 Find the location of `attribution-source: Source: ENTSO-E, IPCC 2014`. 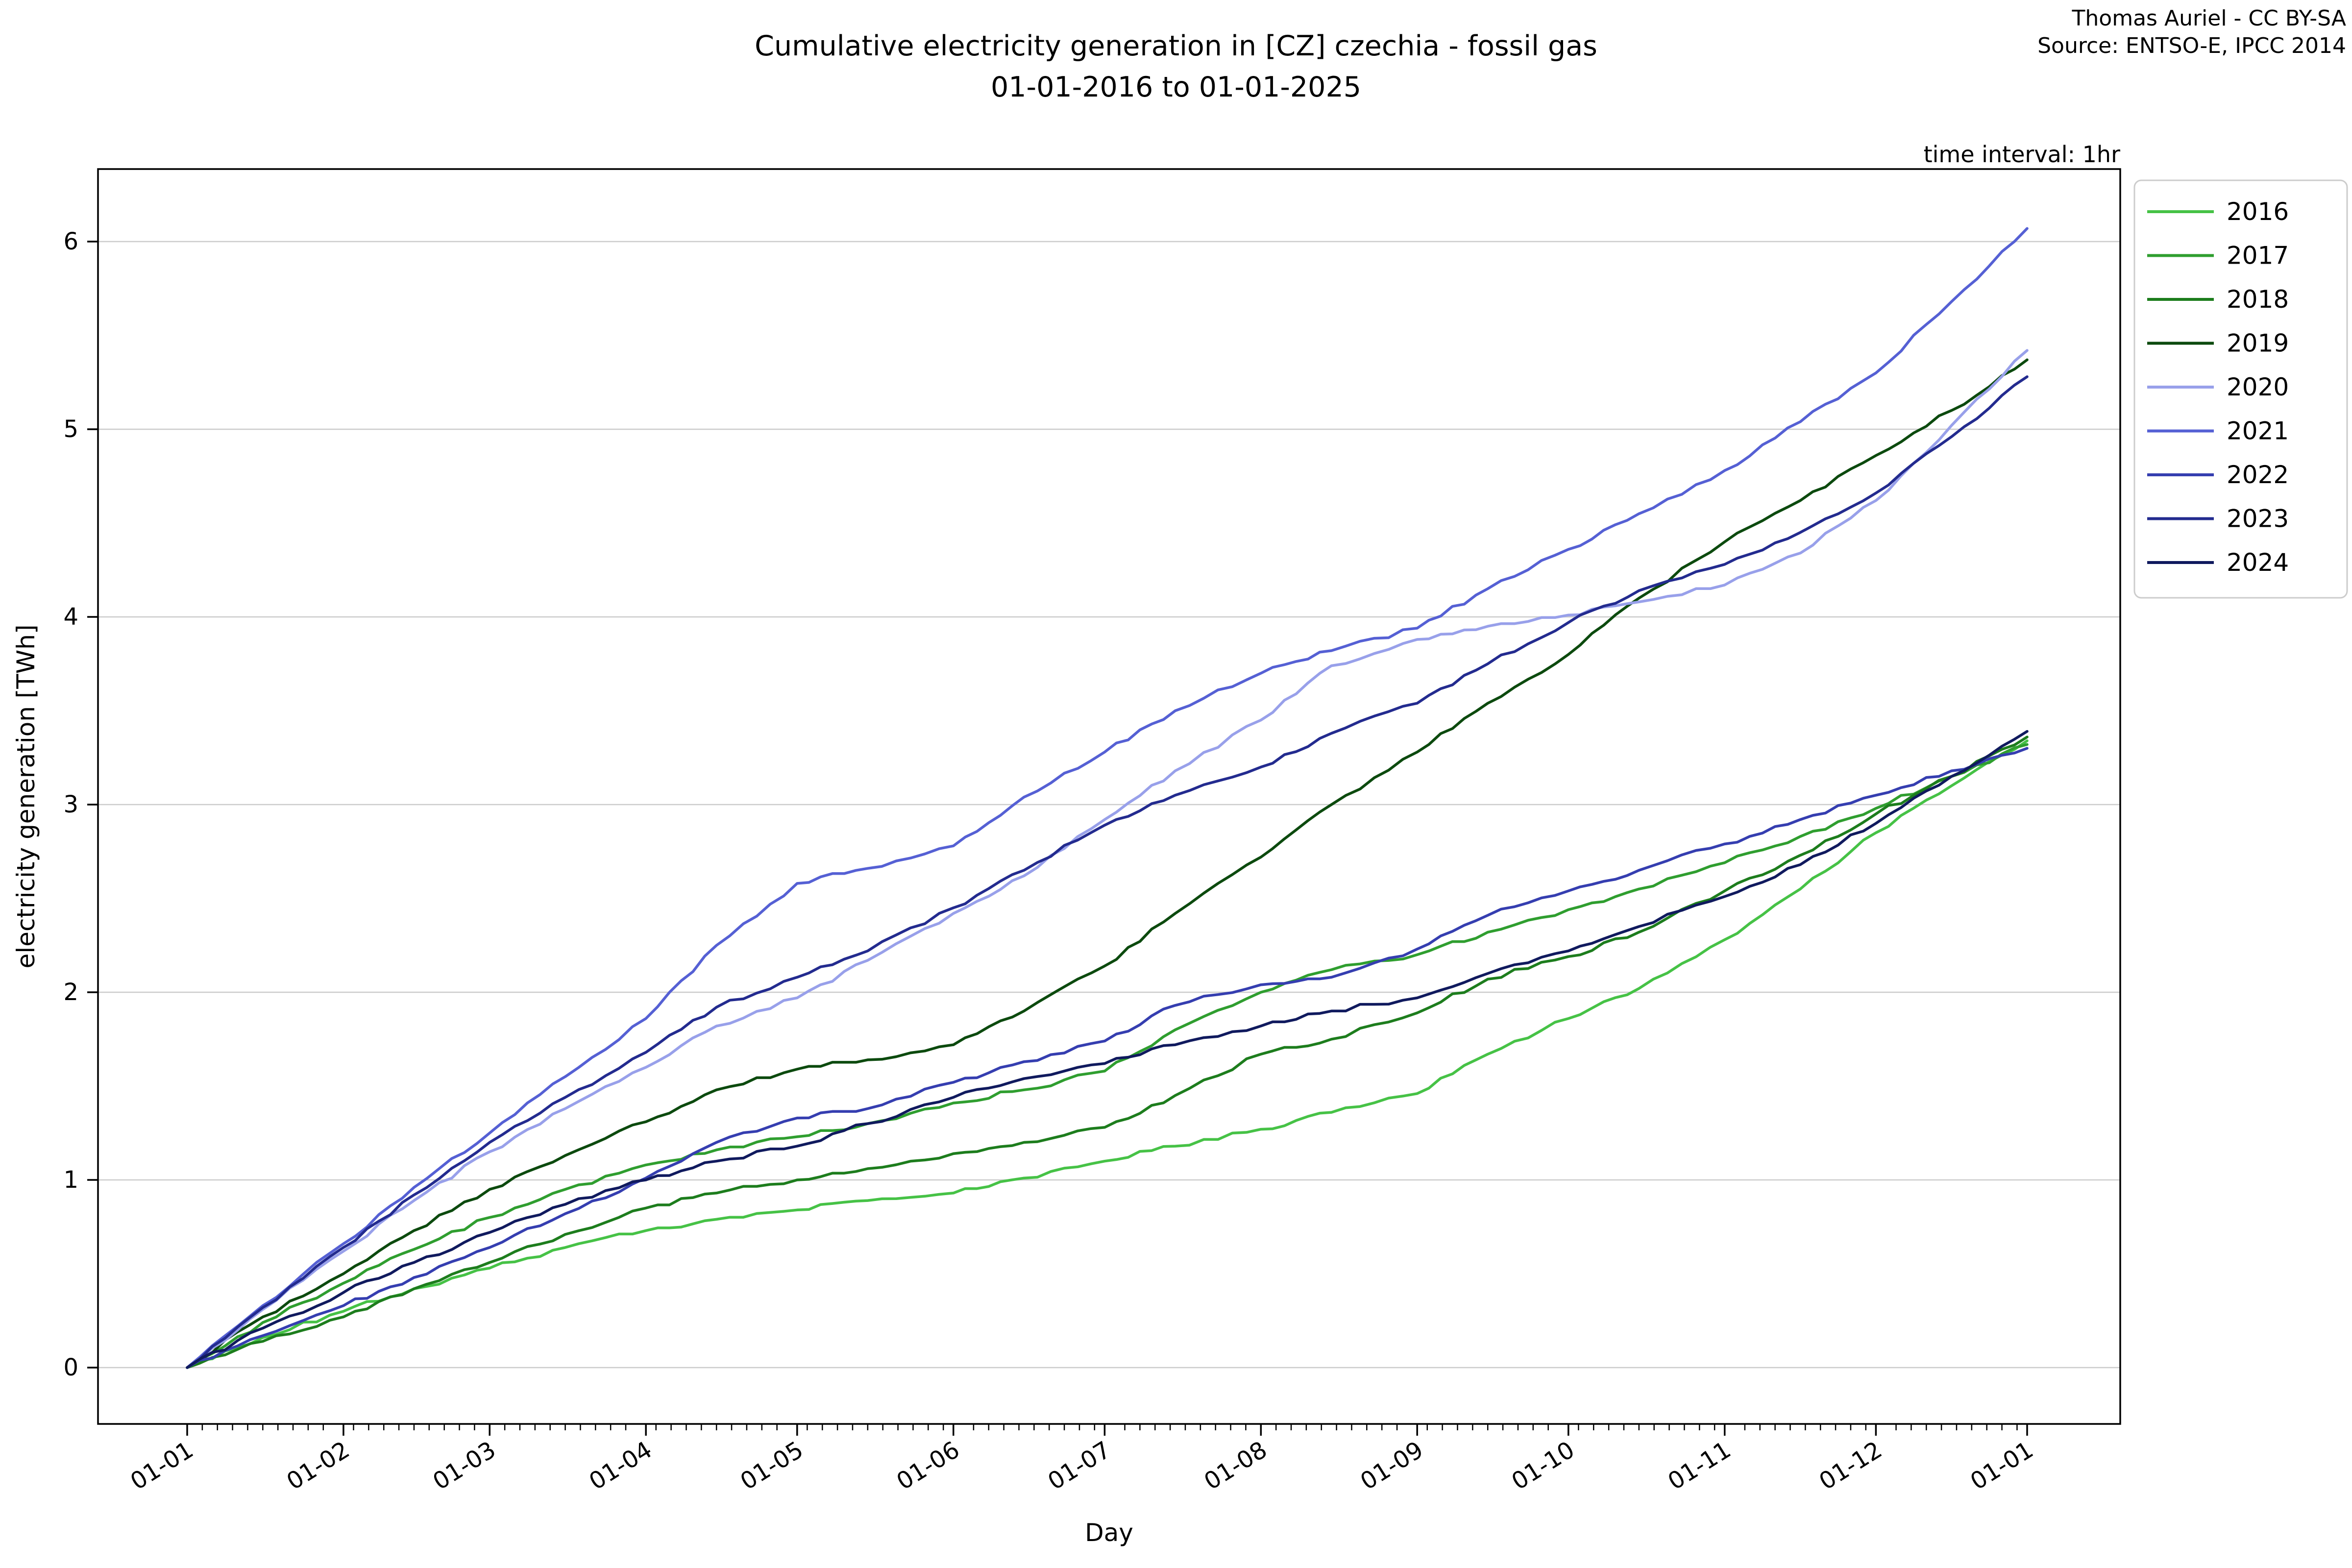

attribution-source: Source: ENTSO-E, IPCC 2014 is located at coordinates (2191, 45).